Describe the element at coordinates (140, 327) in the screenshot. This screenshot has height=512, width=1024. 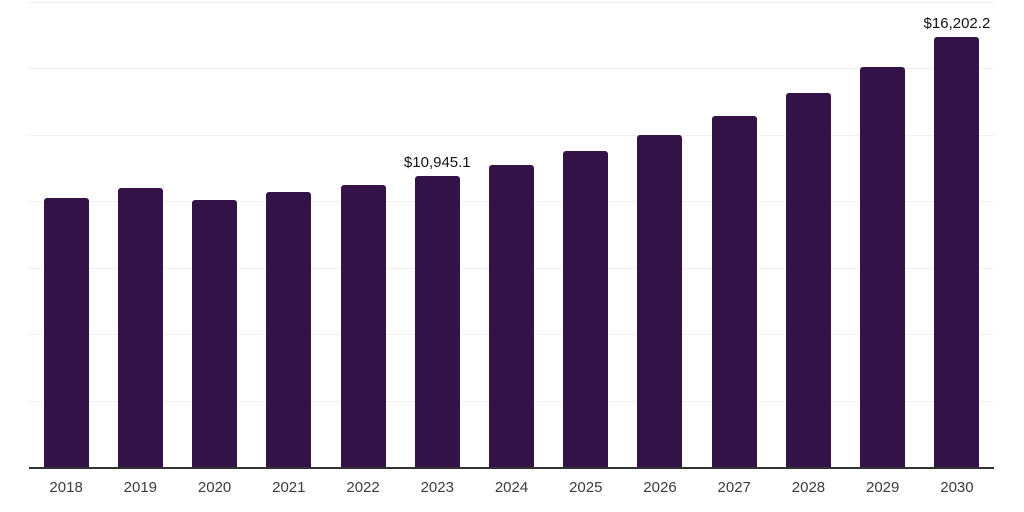
I see `bar-2019` at that location.